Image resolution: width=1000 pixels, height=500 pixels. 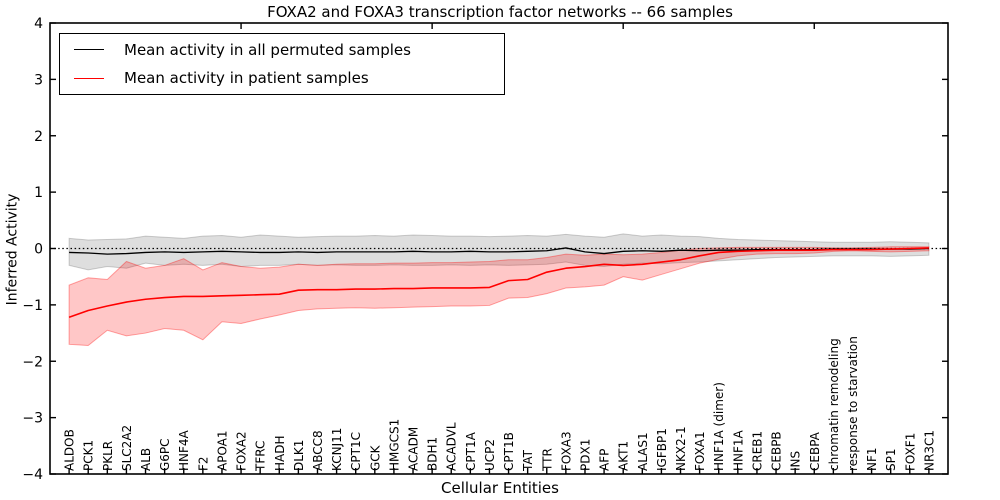 I want to click on x-category-label: CPT1A, so click(x=471, y=451).